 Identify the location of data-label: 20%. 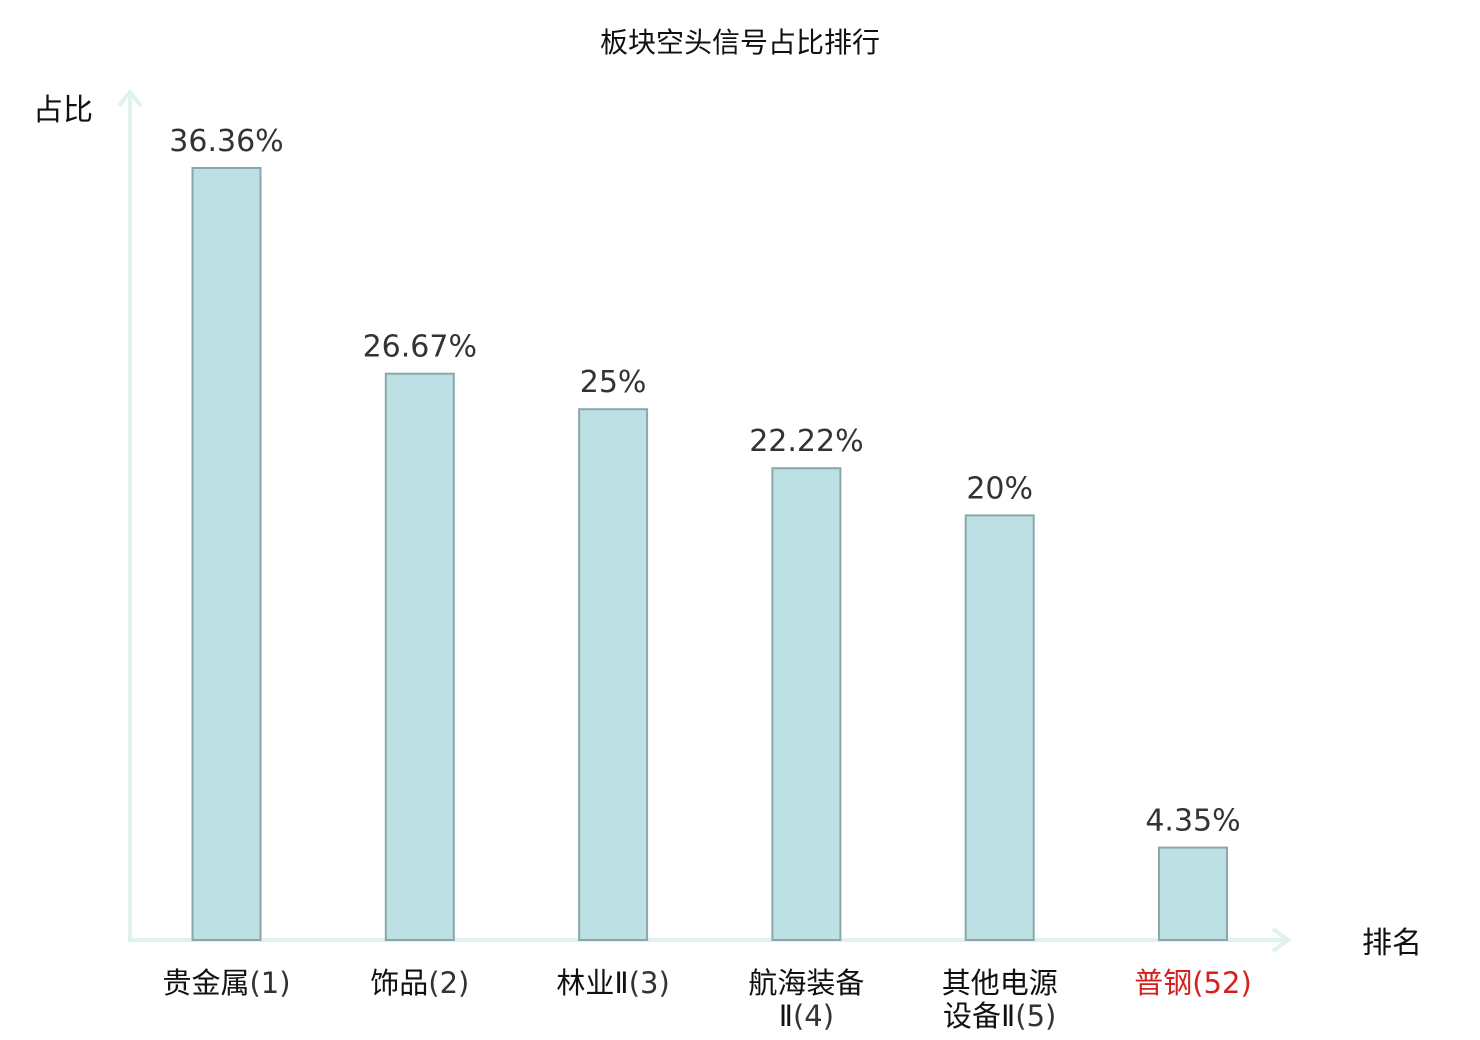
(999, 488).